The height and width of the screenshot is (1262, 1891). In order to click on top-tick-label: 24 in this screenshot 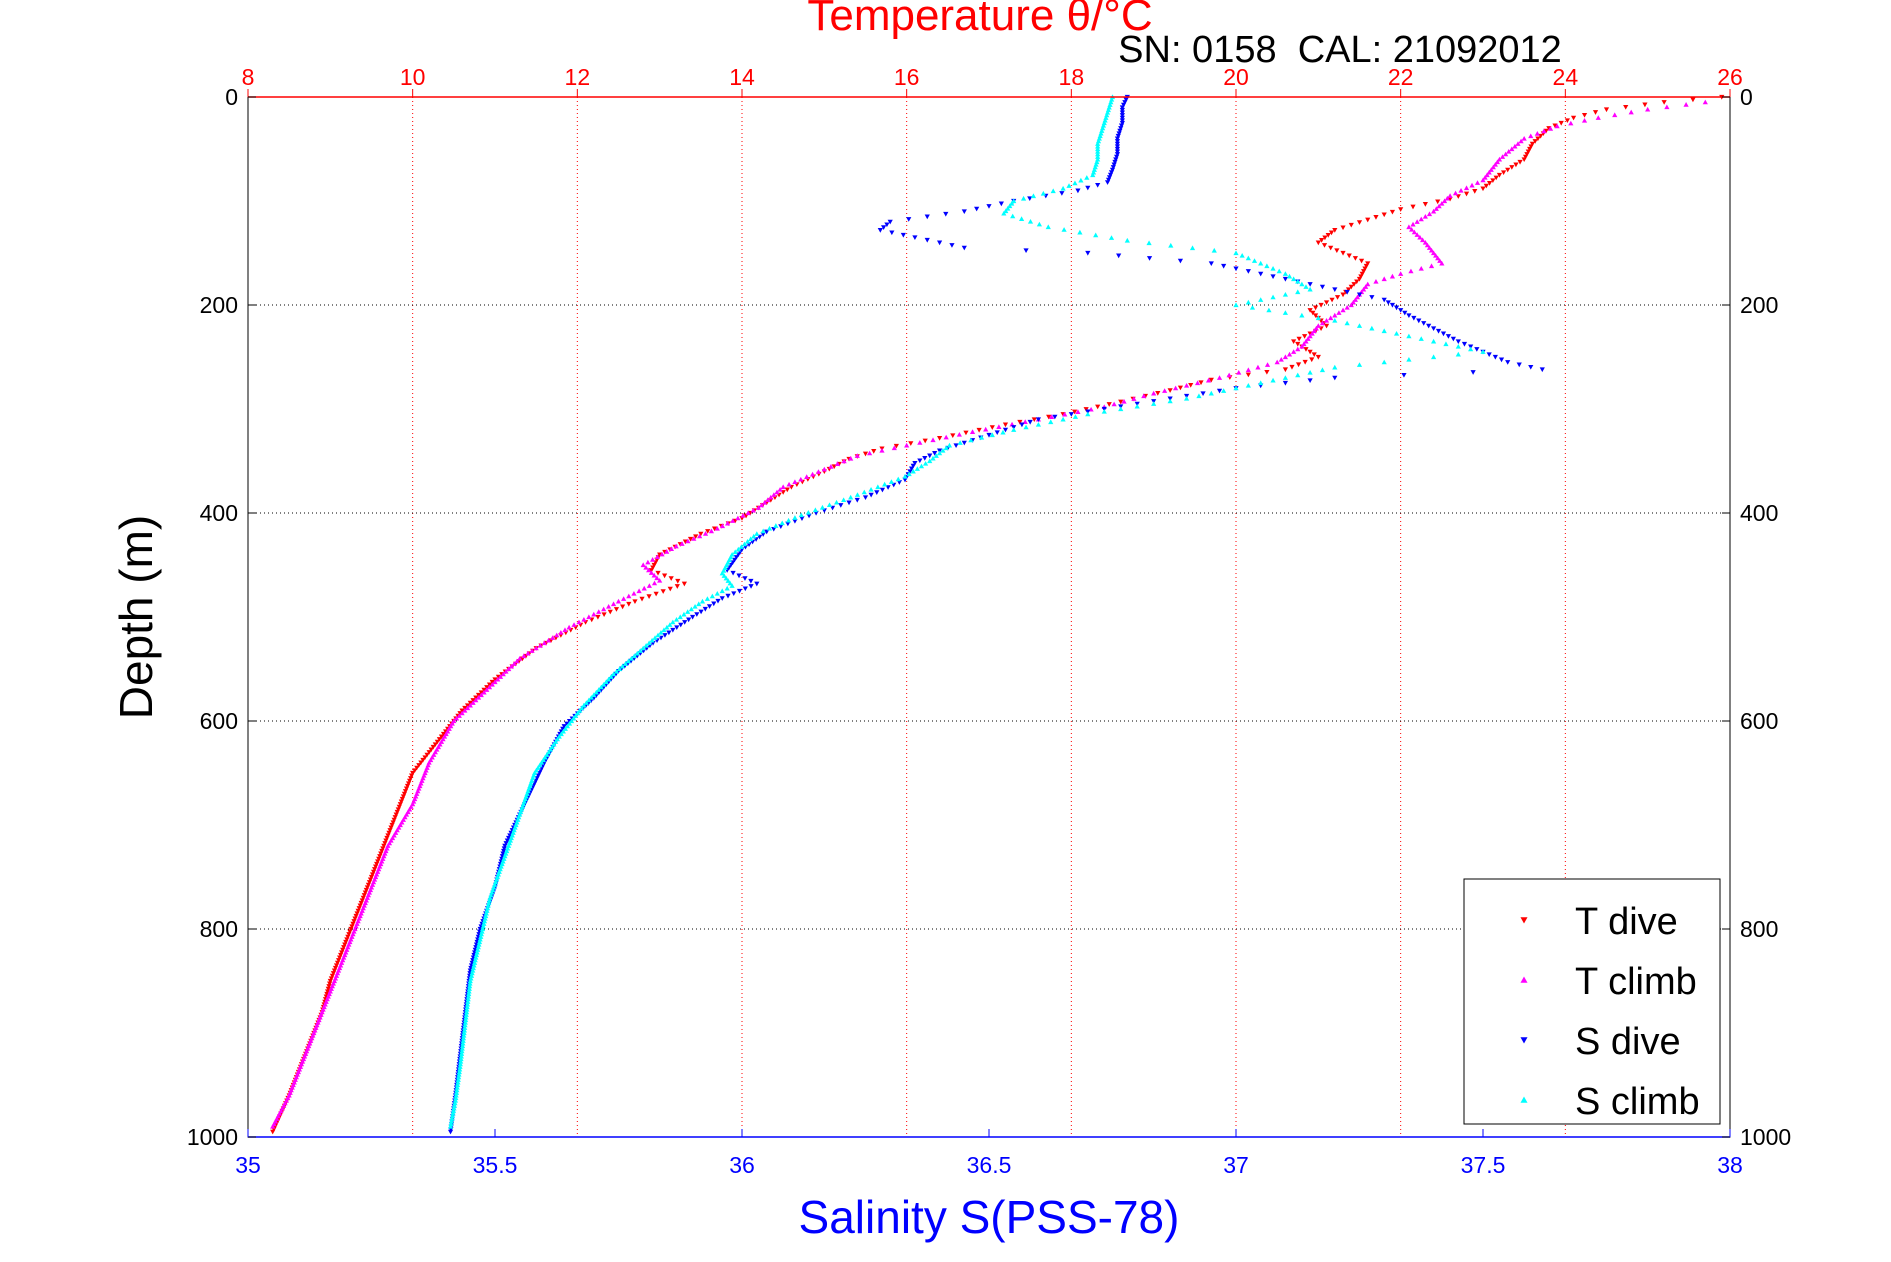, I will do `click(1566, 77)`.